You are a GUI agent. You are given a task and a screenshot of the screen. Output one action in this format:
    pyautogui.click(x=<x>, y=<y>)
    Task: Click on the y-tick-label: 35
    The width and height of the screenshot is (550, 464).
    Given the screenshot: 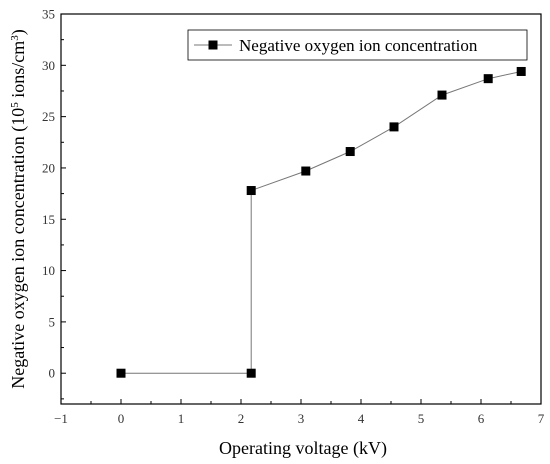 What is the action you would take?
    pyautogui.click(x=48, y=14)
    